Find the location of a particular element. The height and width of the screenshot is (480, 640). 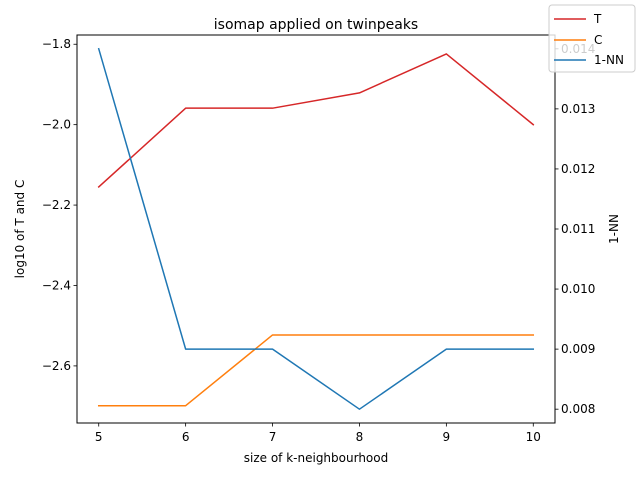

left-tick-label: −2.0 is located at coordinates (56, 125).